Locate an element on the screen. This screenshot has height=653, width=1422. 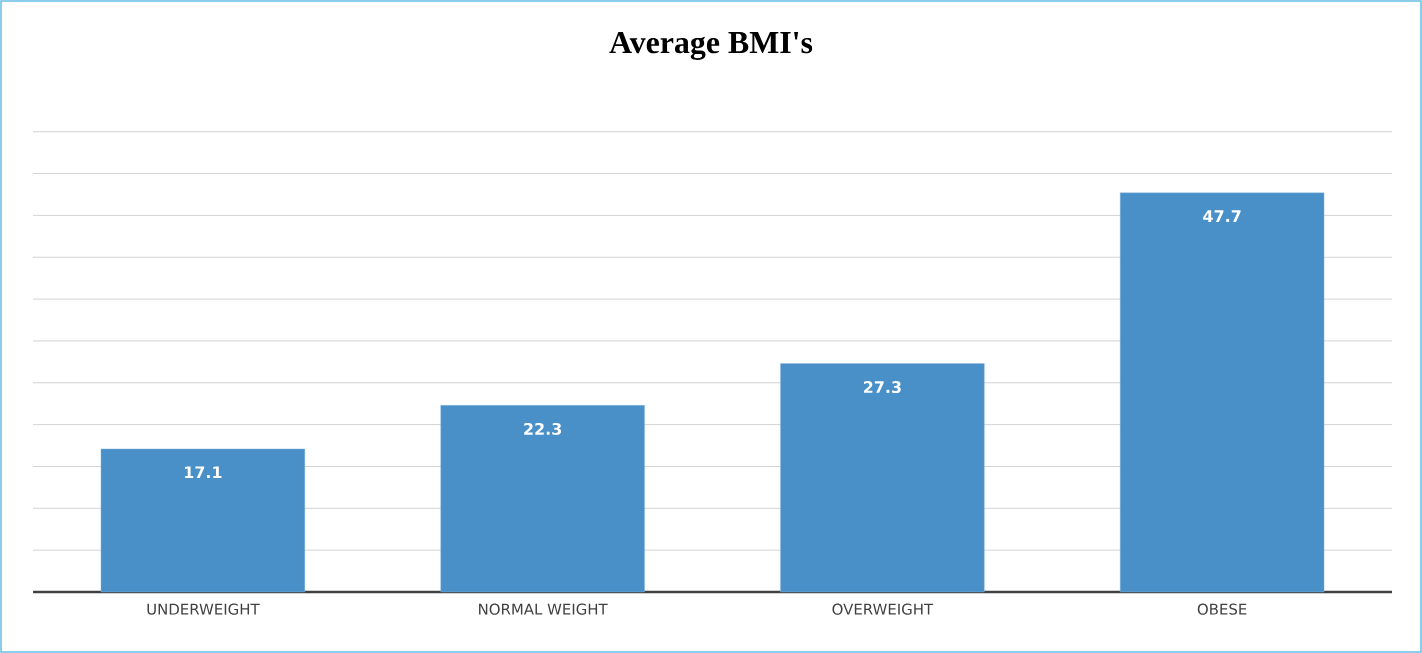
data-label: 17.1 is located at coordinates (203, 472).